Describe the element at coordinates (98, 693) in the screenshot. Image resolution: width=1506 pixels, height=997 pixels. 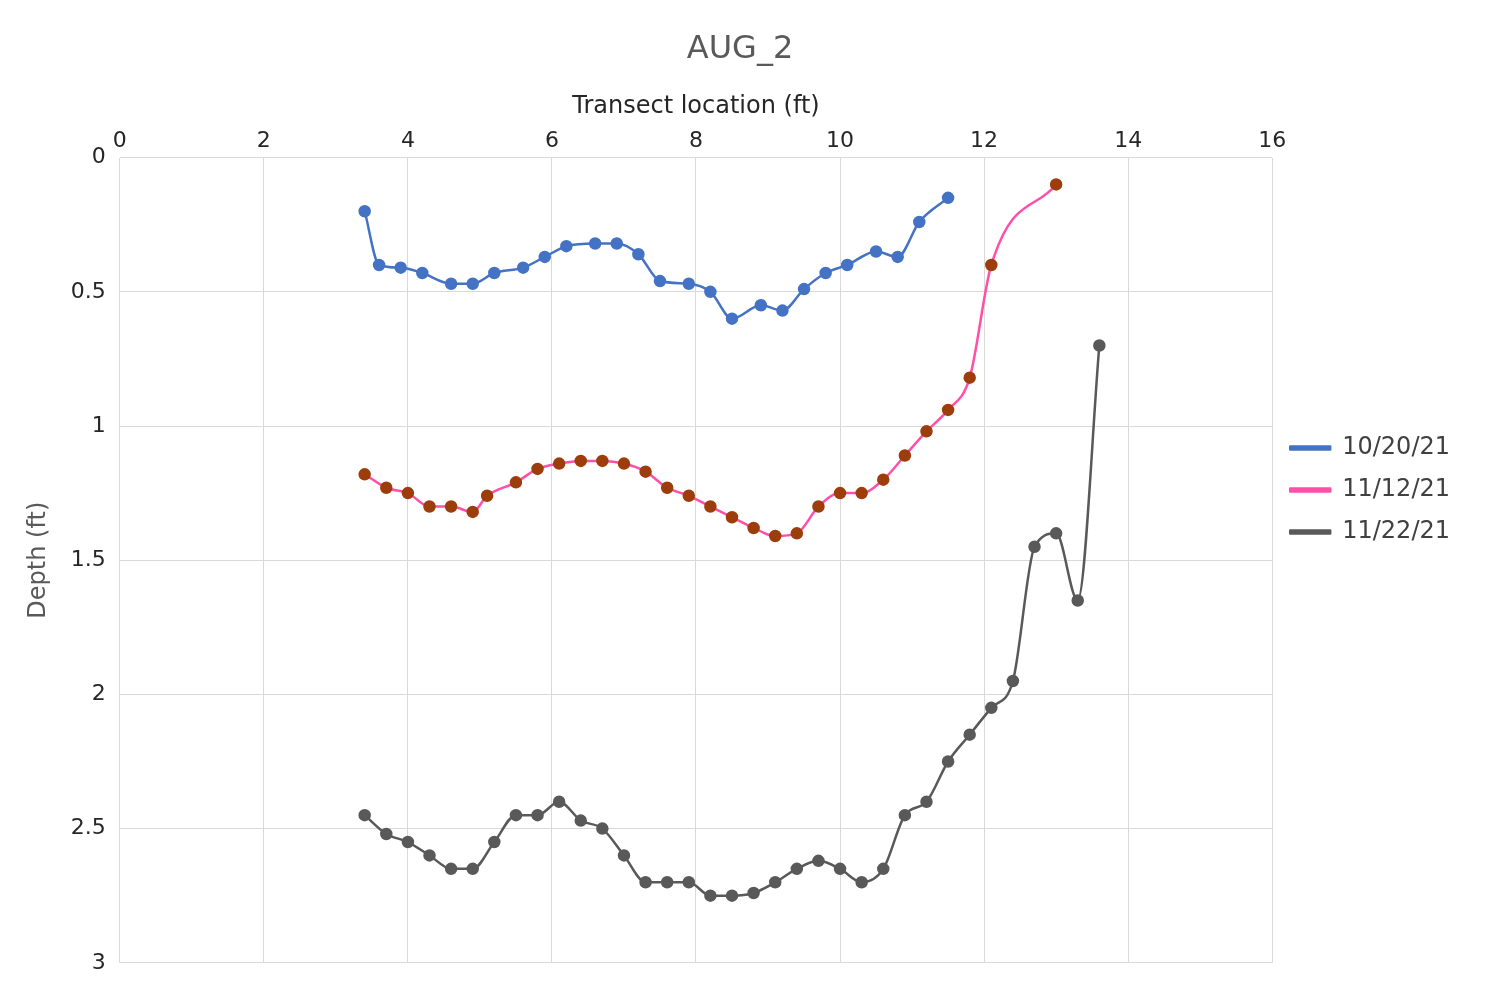
I see `y-tick-label: 2` at that location.